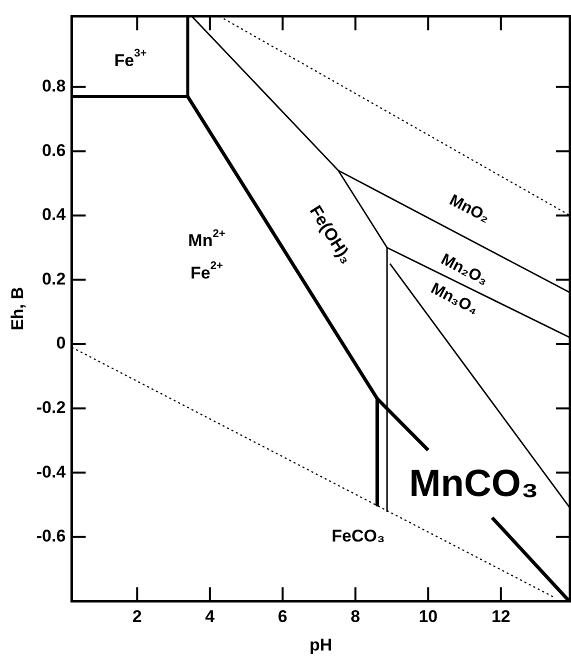  Describe the element at coordinates (54, 150) in the screenshot. I see `y-tick-label: 0.6` at that location.